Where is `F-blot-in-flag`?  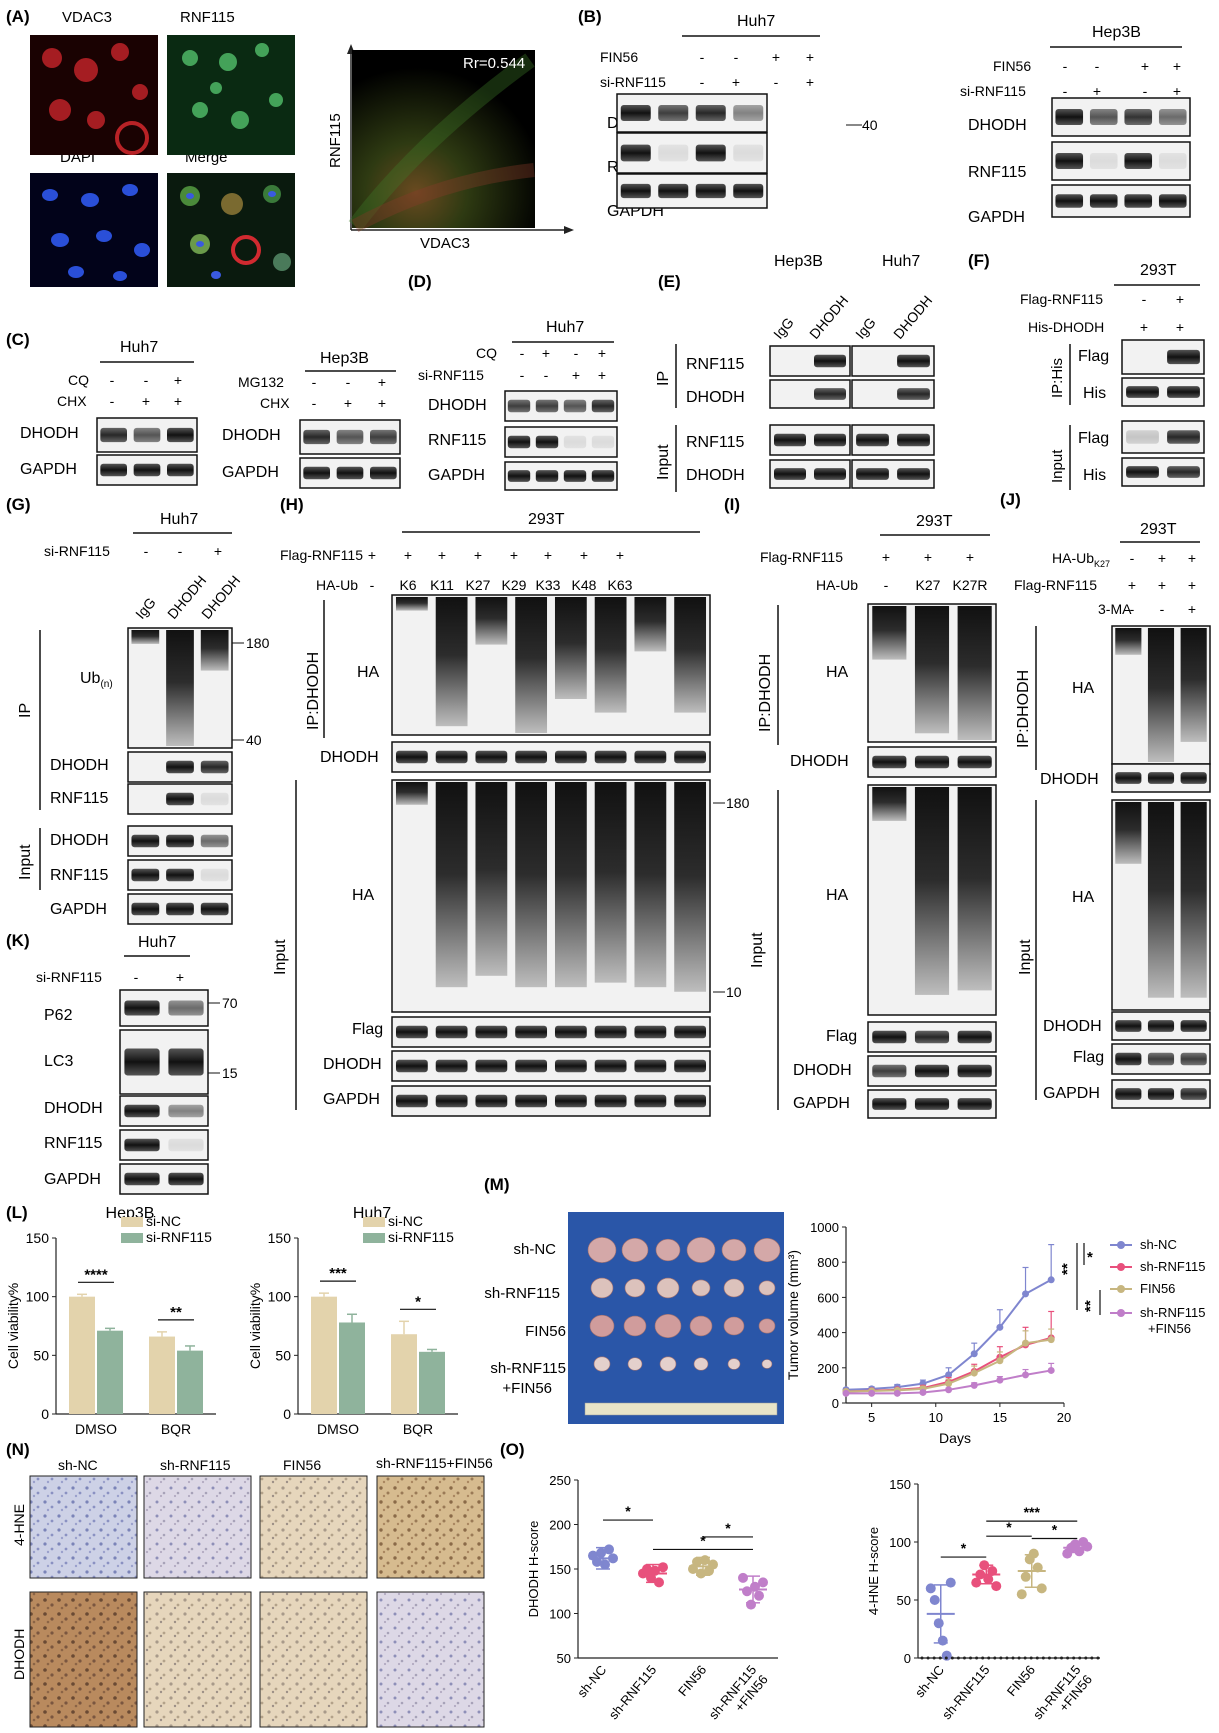
F-blot-in-flag is located at coordinates (1163, 437).